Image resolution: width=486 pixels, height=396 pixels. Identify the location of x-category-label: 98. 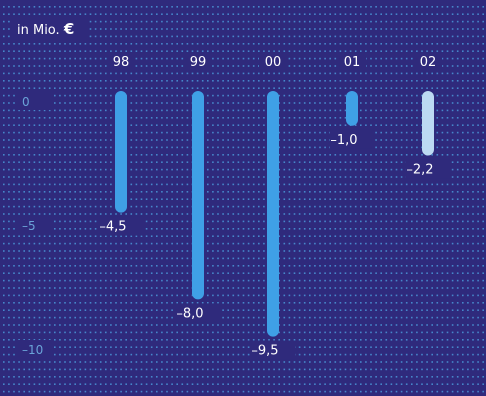
(121, 62).